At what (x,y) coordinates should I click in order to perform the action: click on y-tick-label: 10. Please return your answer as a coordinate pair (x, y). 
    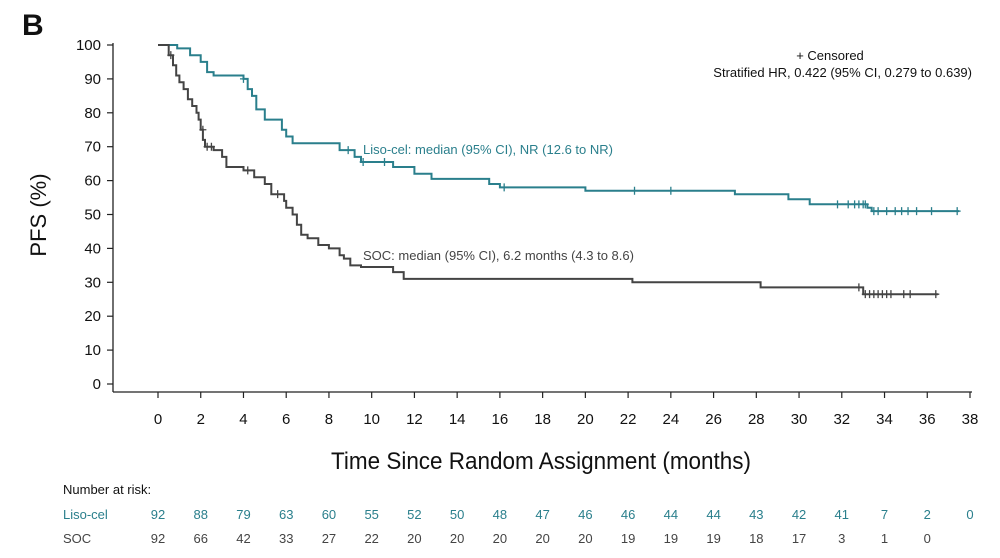
    Looking at the image, I should click on (92, 350).